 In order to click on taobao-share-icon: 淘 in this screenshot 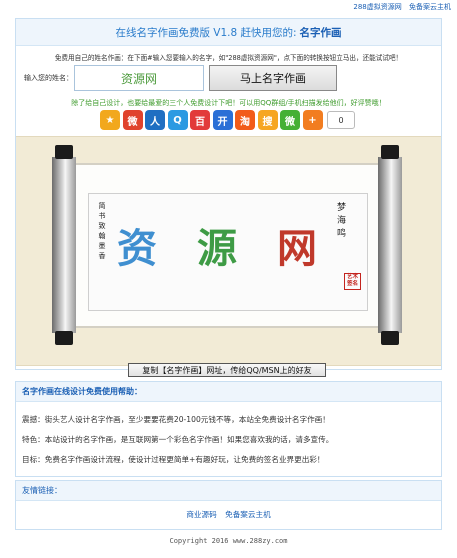, I will do `click(245, 120)`.